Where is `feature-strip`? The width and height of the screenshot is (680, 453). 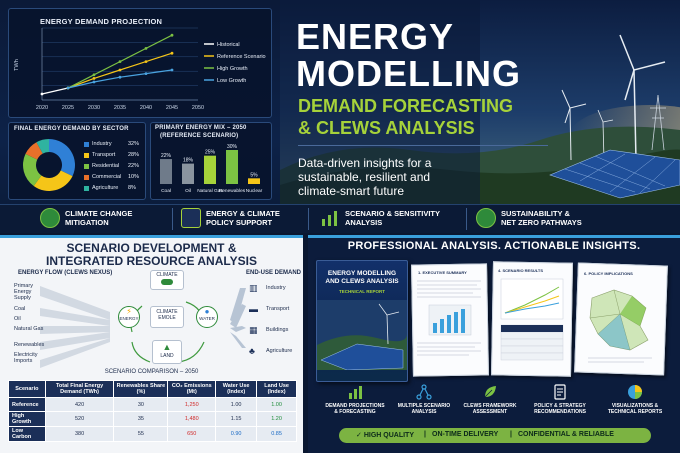
feature-strip is located at coordinates (340, 218).